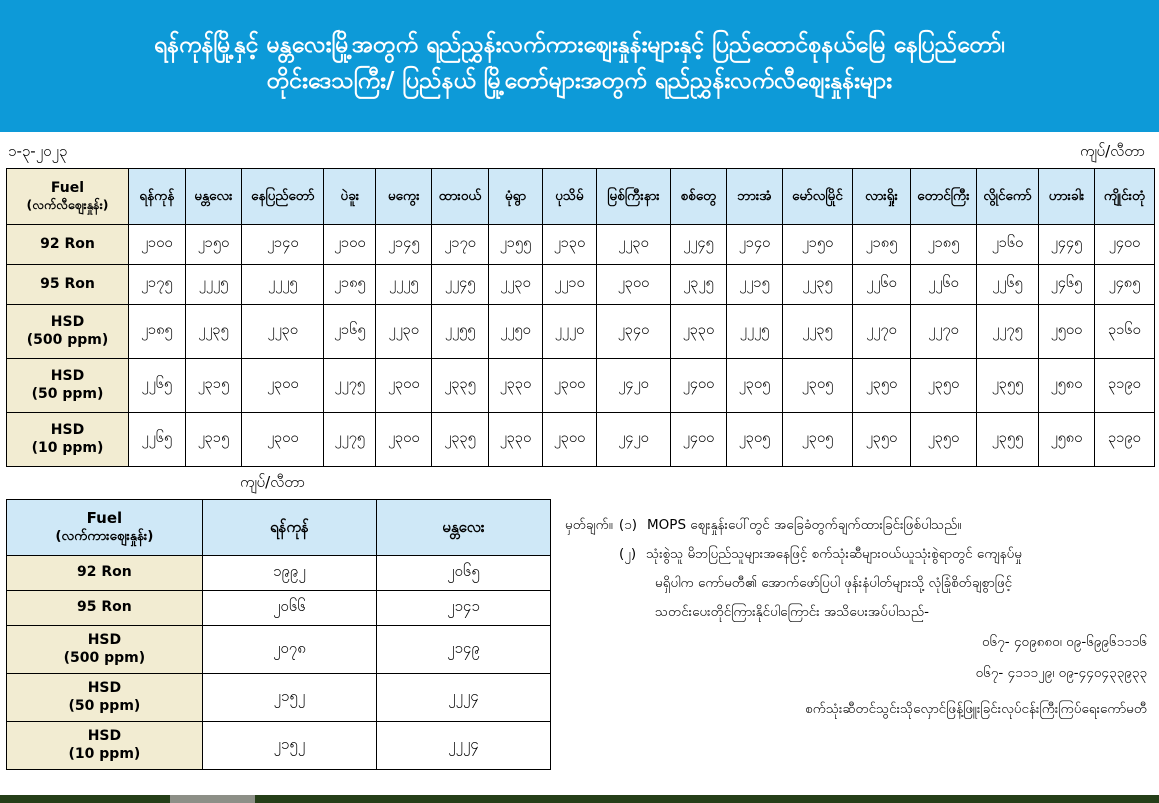 The height and width of the screenshot is (803, 1159). I want to click on price-cell: ၂၁၇၅, so click(157, 284).